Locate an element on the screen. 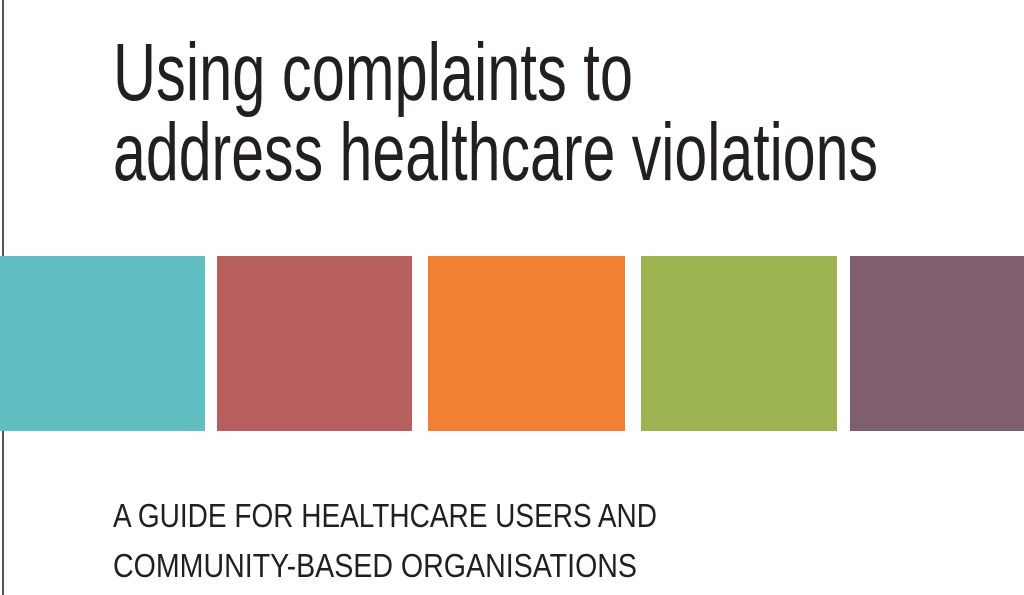  subtitle-line: A GUIDE FOR HEALTHCARE USERS AND is located at coordinates (385, 515).